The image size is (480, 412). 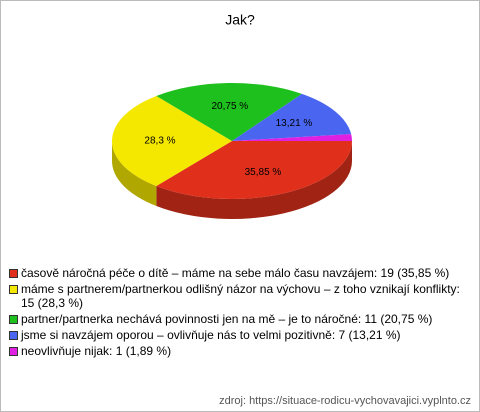 What do you see at coordinates (294, 123) in the screenshot?
I see `slice-label: 13,21 %` at bounding box center [294, 123].